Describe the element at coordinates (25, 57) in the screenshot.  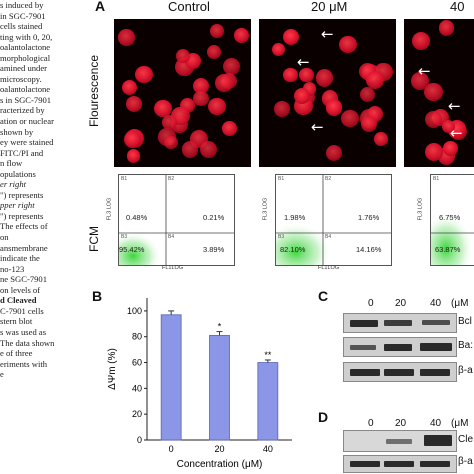
I see `caption-line: morphological` at that location.